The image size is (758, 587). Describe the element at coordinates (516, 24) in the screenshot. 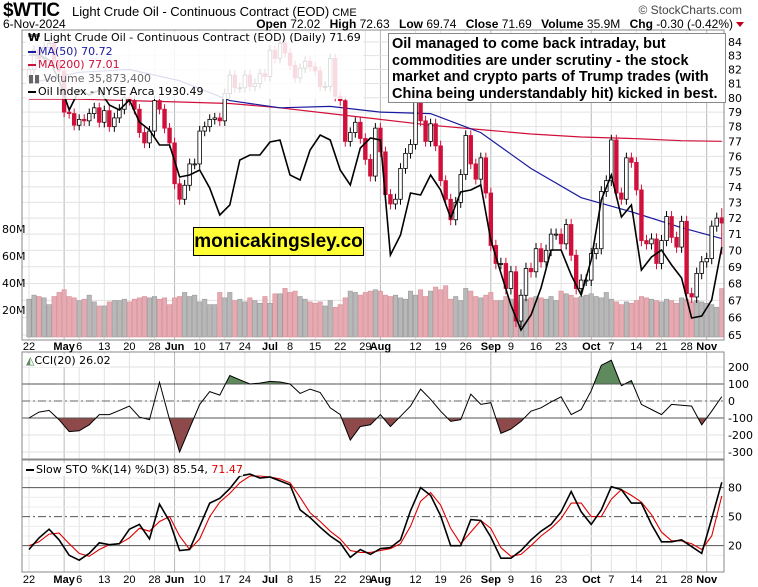

I see `close-value: 71.69` at that location.